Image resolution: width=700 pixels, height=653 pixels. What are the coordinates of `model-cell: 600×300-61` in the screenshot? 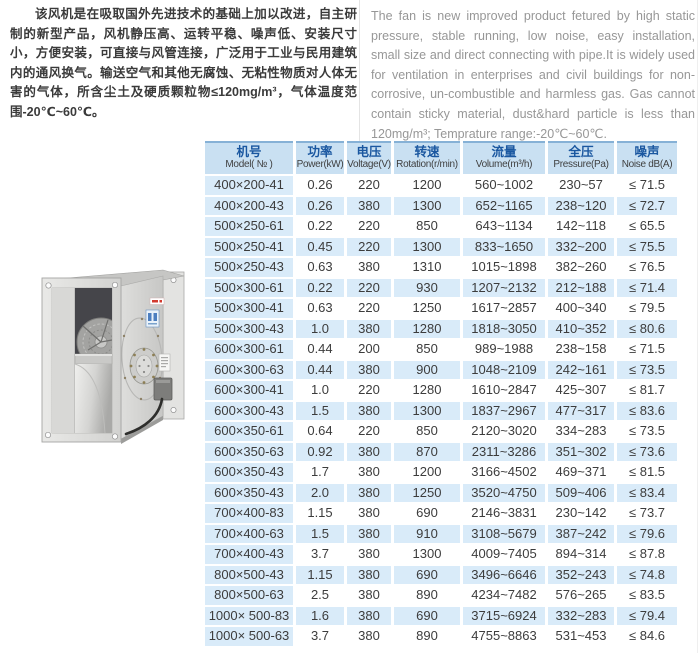 It's located at (249, 349).